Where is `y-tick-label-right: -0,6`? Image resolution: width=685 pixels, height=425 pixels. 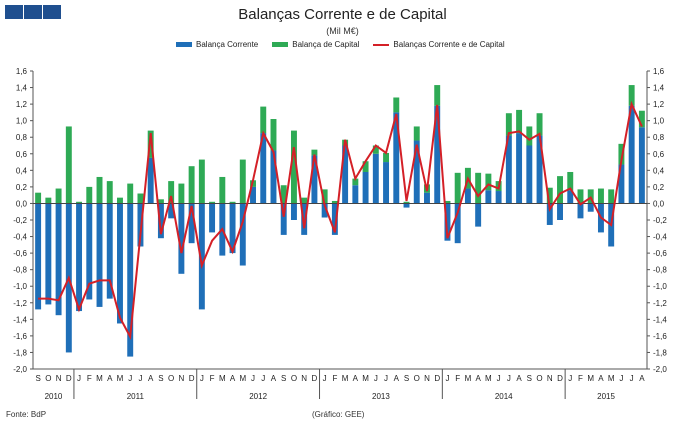
y-tick-label-right: -0,6 is located at coordinates (660, 253).